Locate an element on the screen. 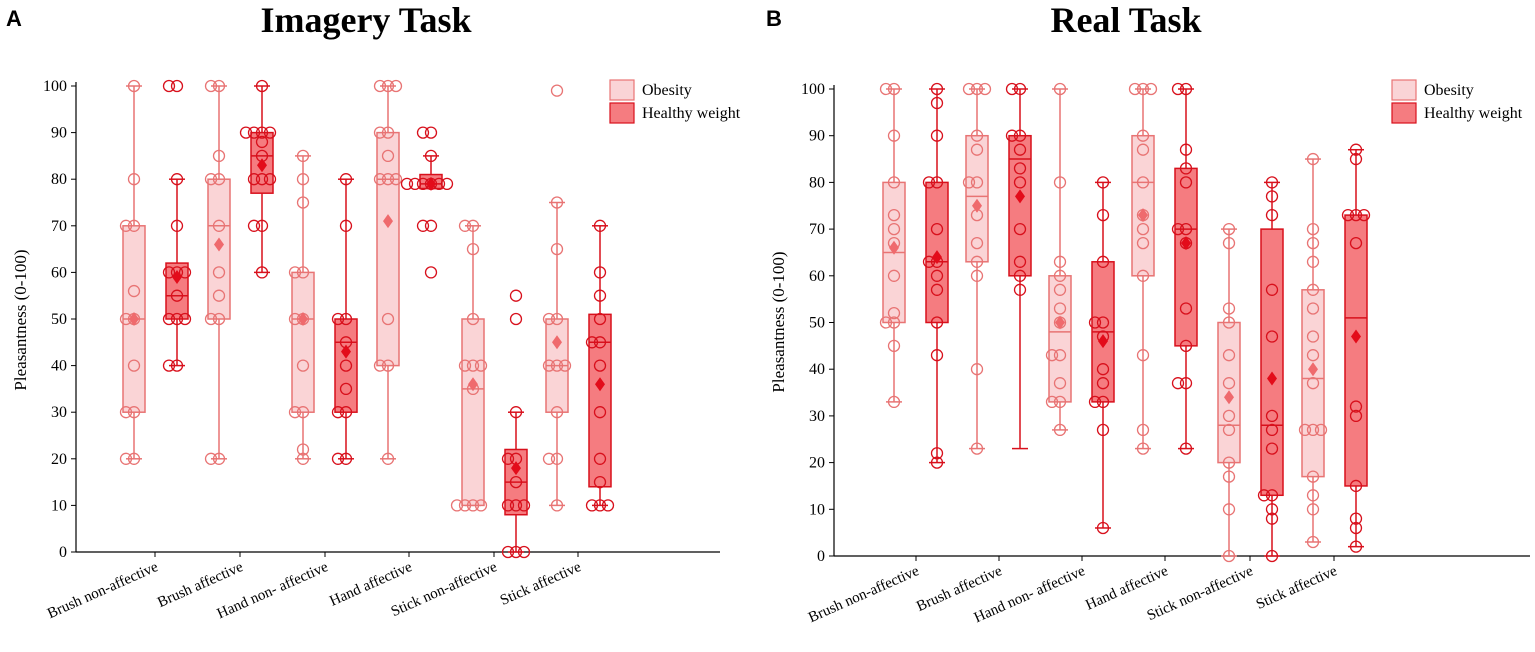  y-tick-label: 20 is located at coordinates (817, 463).